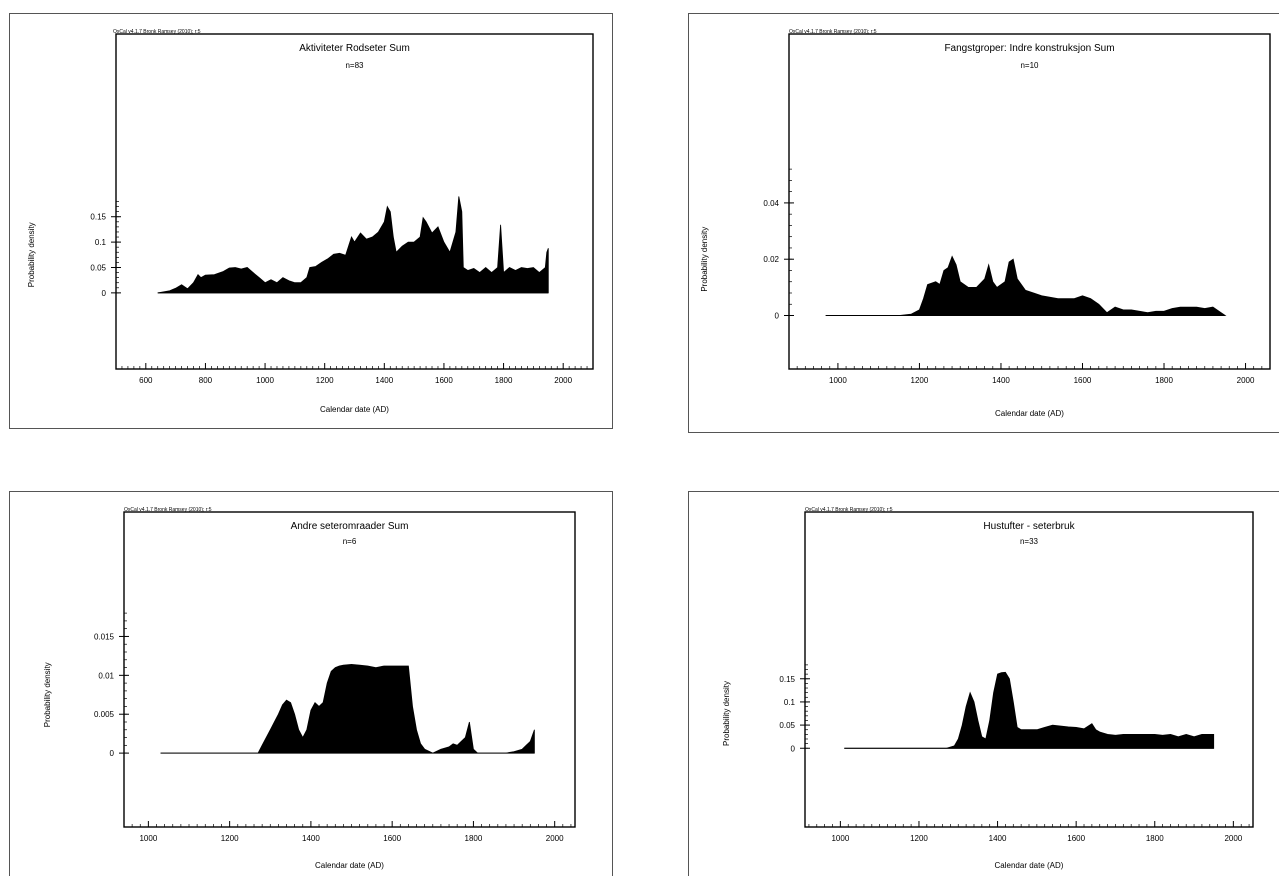 This screenshot has width=1279, height=877. What do you see at coordinates (112, 753) in the screenshot?
I see `chart2-y-tick-label: 0` at bounding box center [112, 753].